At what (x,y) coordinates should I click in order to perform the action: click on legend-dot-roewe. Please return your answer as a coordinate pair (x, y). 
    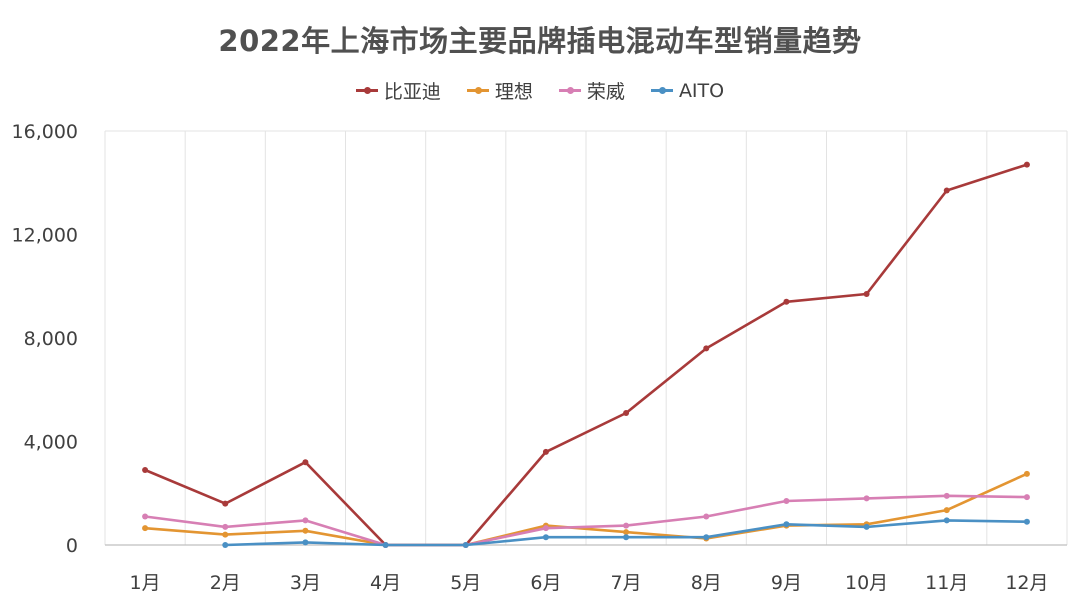
    Looking at the image, I should click on (570, 90).